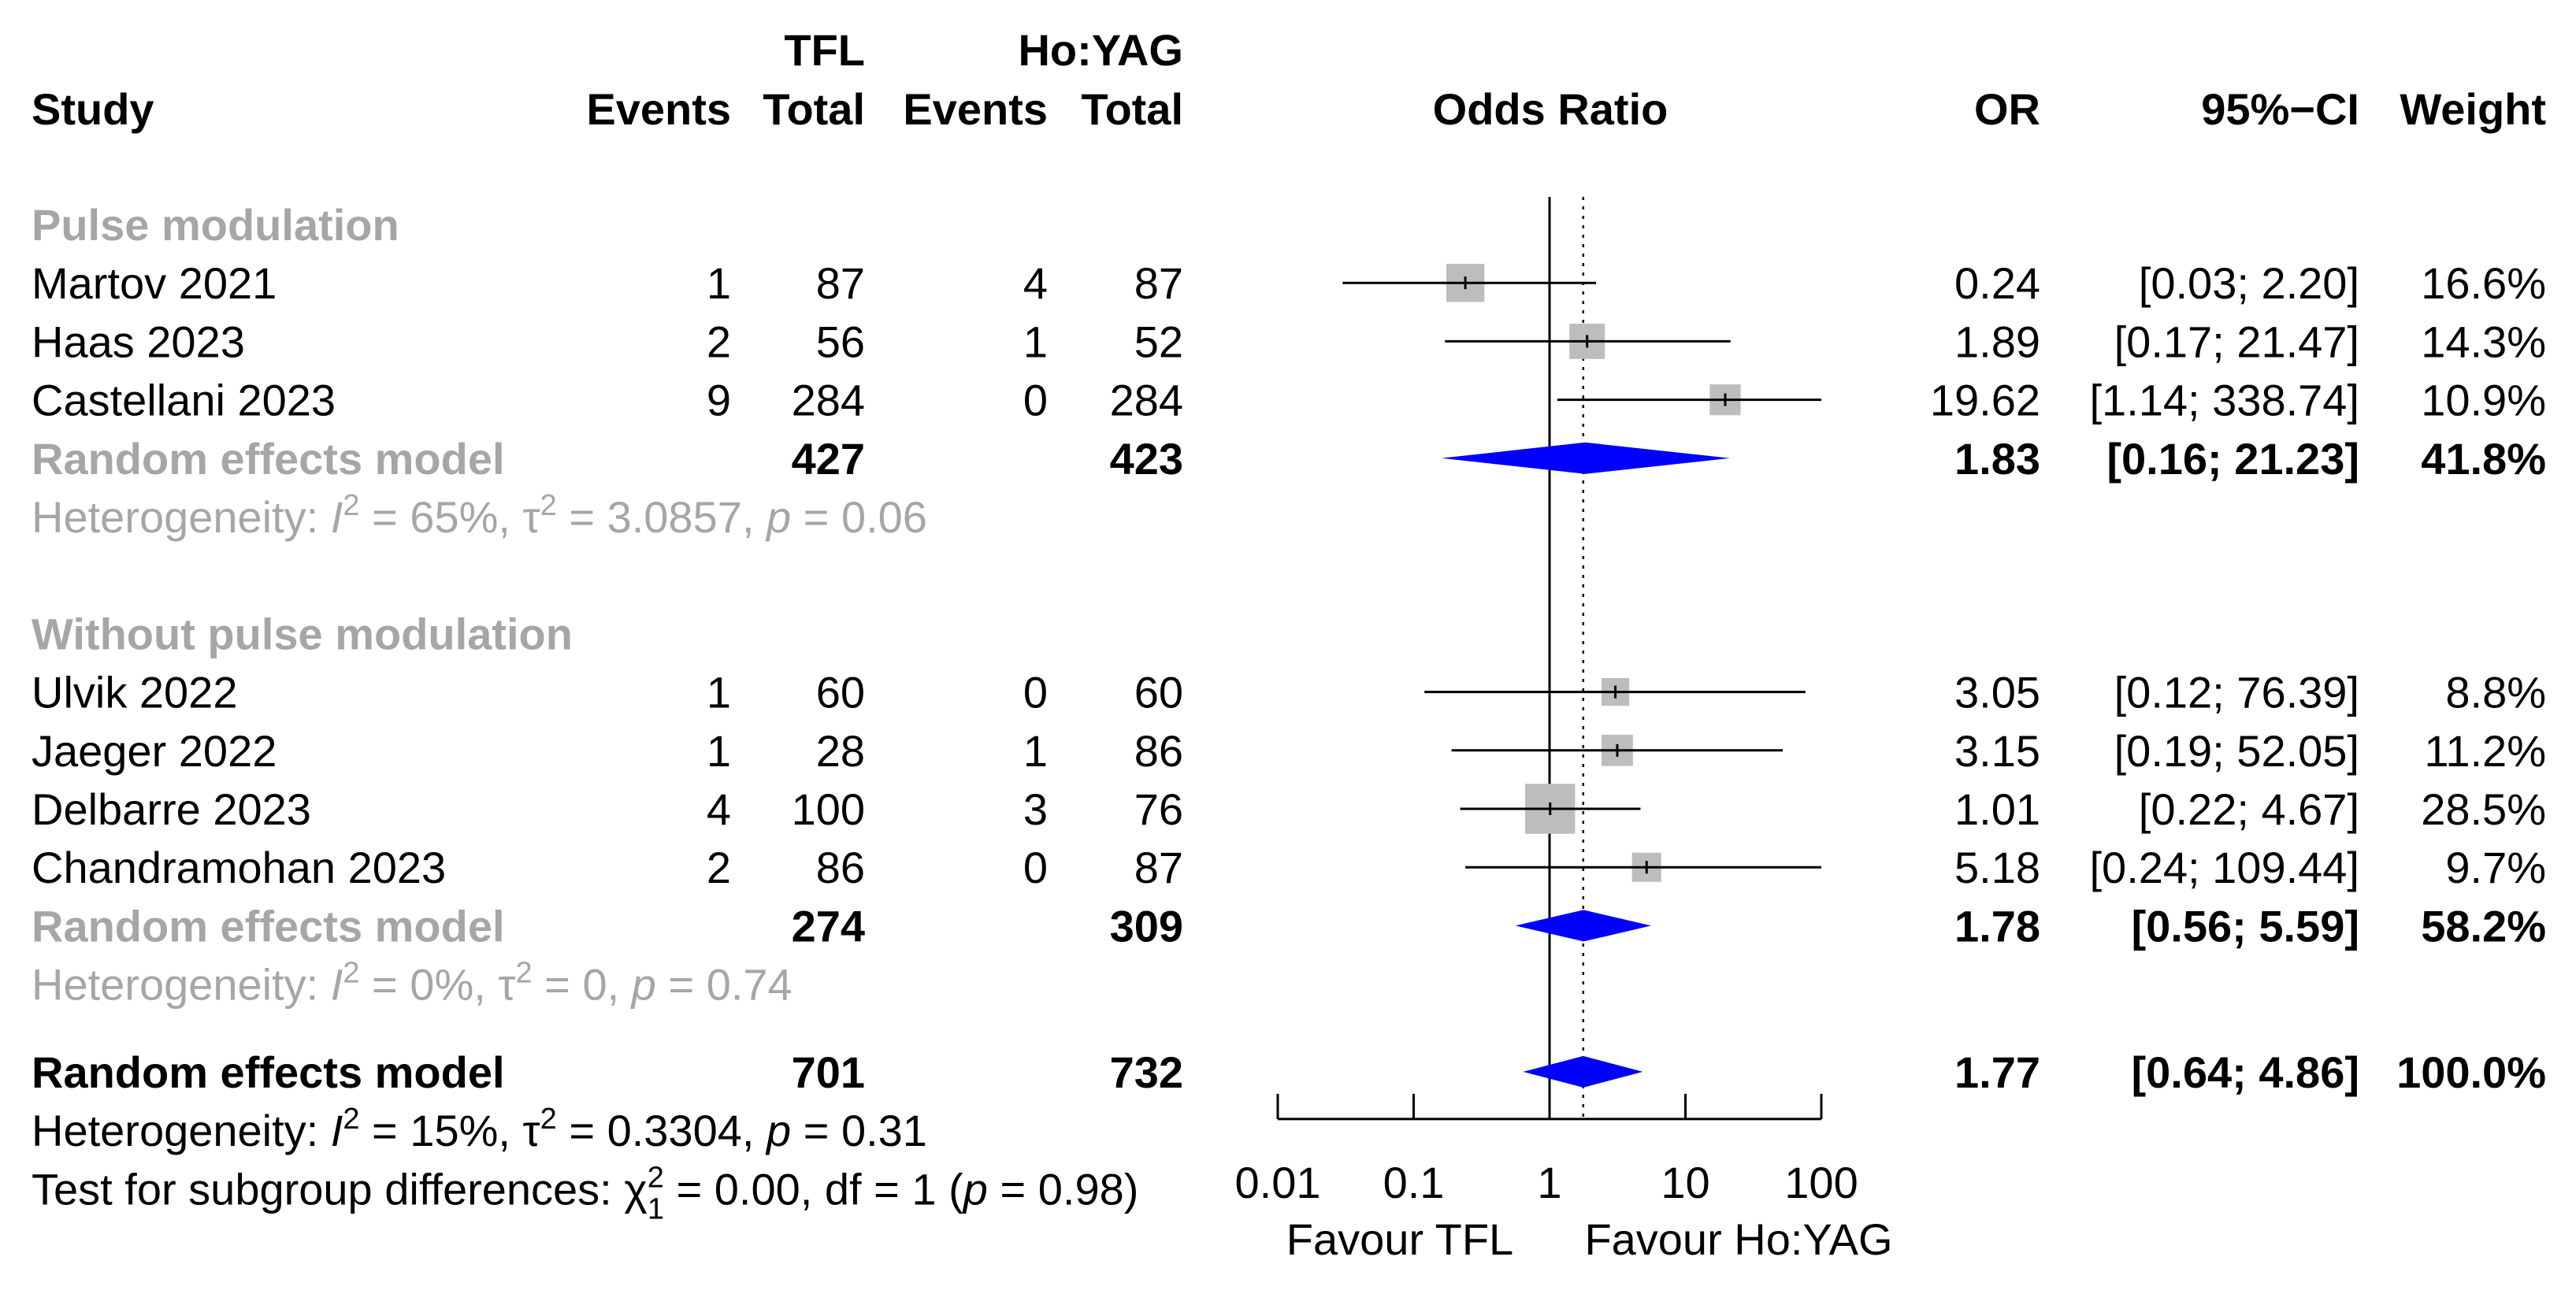 Image resolution: width=2576 pixels, height=1316 pixels. Describe the element at coordinates (171, 809) in the screenshot. I see `study-name: Delbarre 2023` at that location.